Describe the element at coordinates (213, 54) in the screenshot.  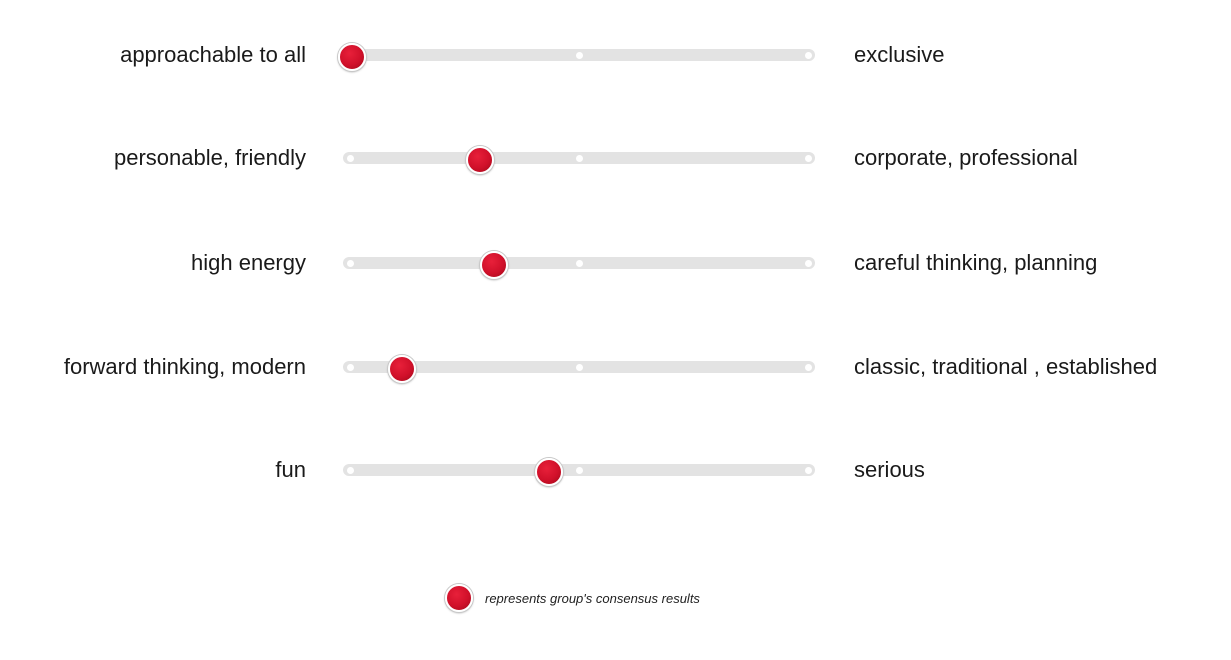
I see `left-label: approachable to all` at that location.